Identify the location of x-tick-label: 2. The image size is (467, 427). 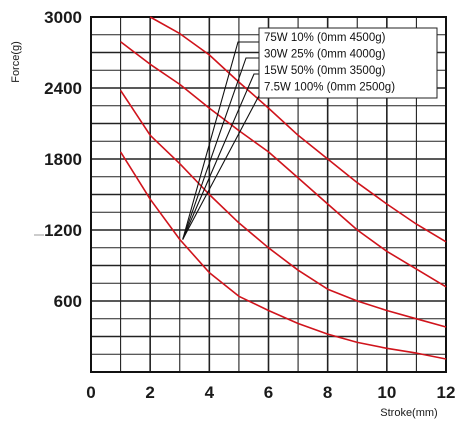
(149, 392).